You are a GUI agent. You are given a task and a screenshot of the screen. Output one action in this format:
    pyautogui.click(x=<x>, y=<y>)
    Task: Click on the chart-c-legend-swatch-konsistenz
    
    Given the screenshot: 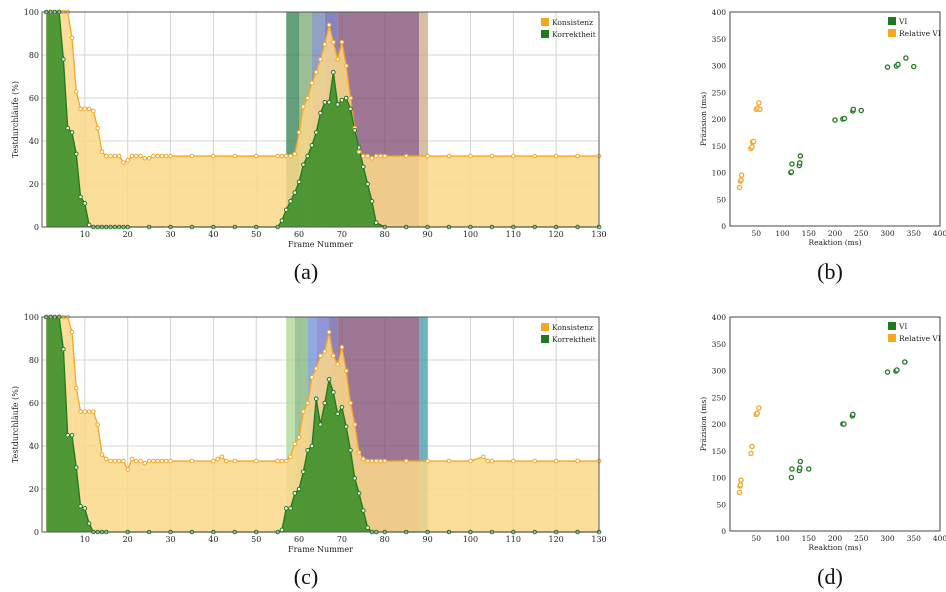 What is the action you would take?
    pyautogui.click(x=545, y=327)
    